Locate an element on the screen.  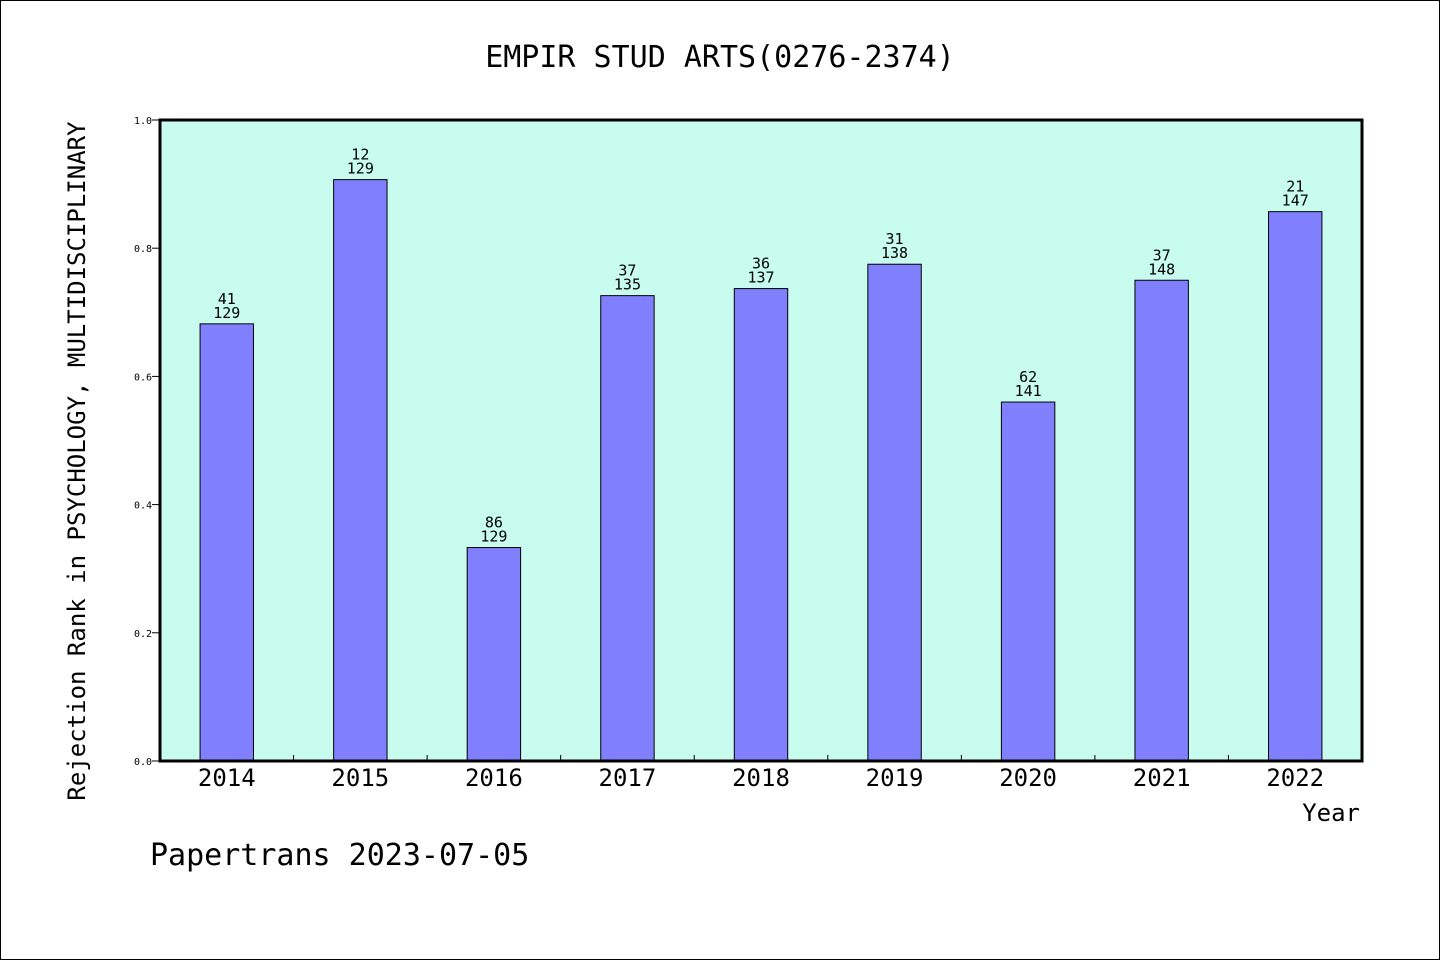
bar-total-label-2014: 129 is located at coordinates (226, 313).